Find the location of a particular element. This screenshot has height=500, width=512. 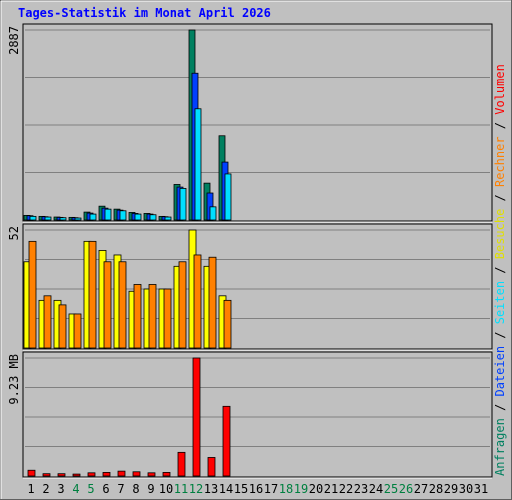

day-label-20: 20 is located at coordinates (316, 489).